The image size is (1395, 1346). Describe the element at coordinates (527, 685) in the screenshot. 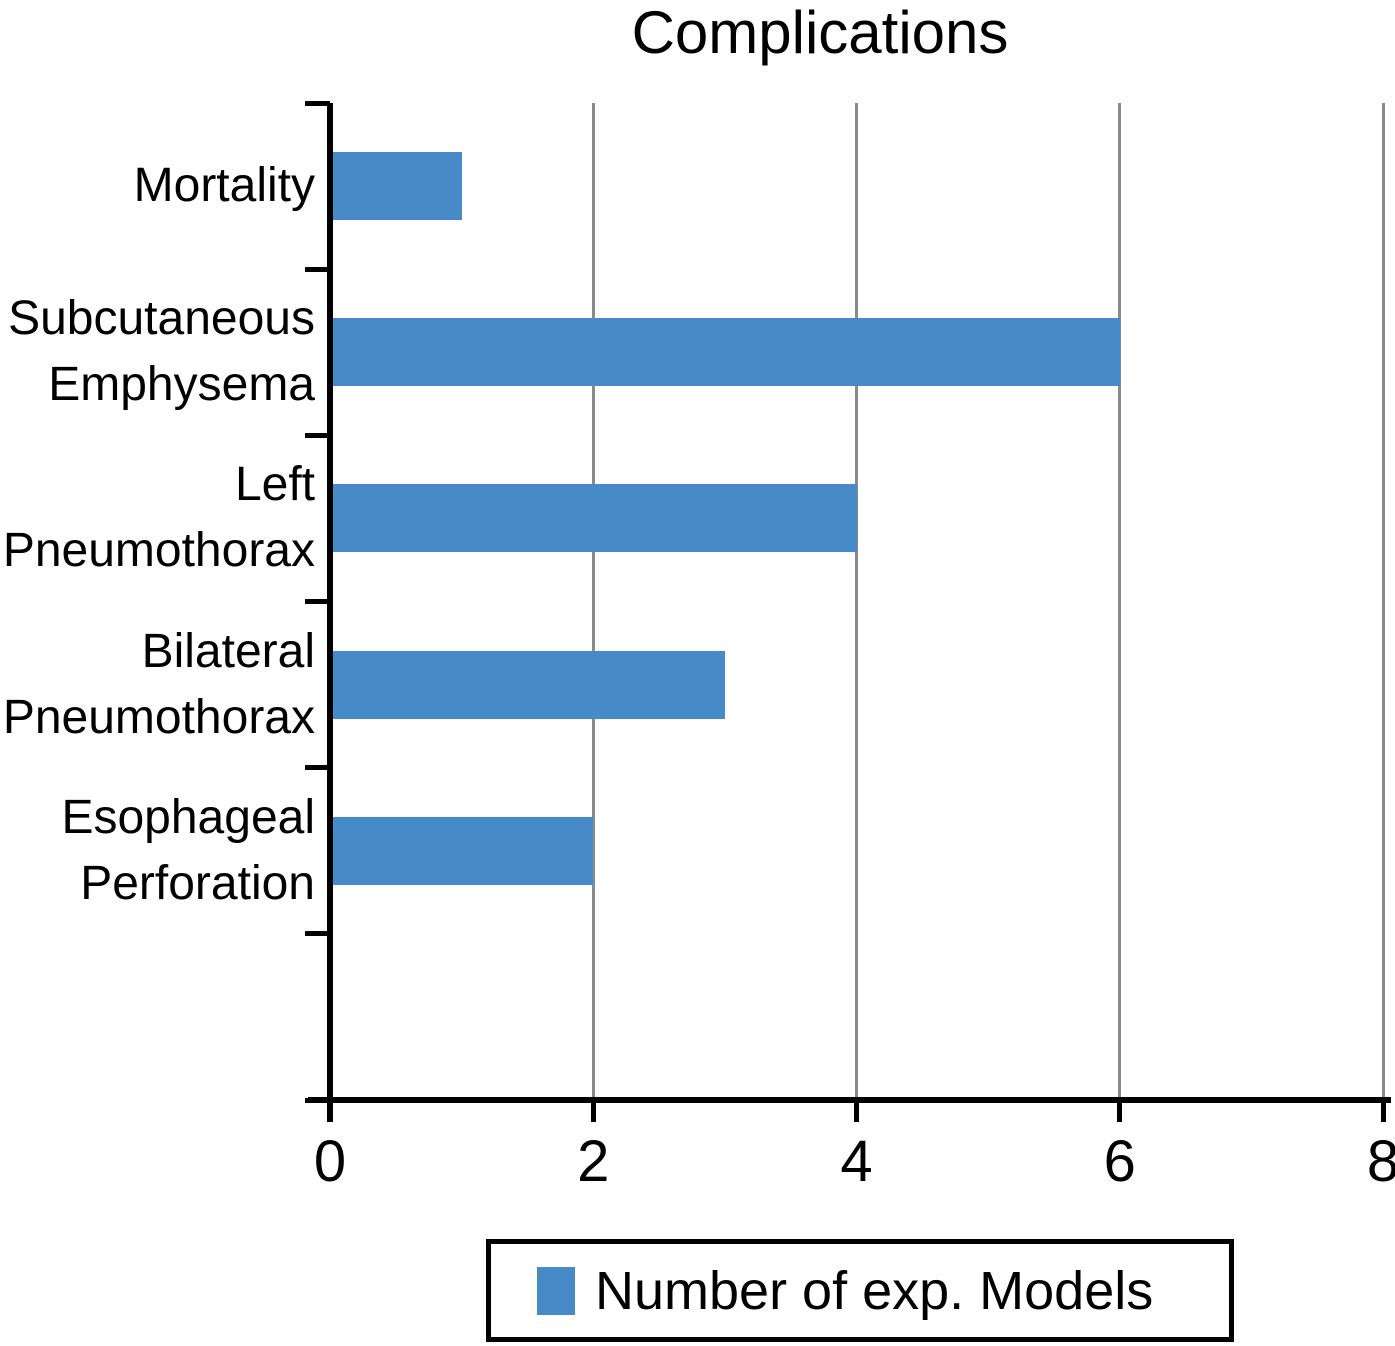

I see `bar-bilateral-pneumothorax` at that location.